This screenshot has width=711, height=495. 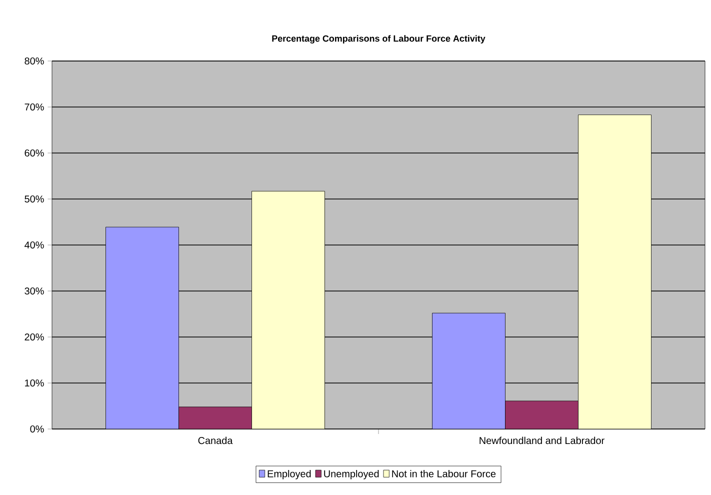 What do you see at coordinates (444, 474) in the screenshot?
I see `legend-label: Not in the Labour Force` at bounding box center [444, 474].